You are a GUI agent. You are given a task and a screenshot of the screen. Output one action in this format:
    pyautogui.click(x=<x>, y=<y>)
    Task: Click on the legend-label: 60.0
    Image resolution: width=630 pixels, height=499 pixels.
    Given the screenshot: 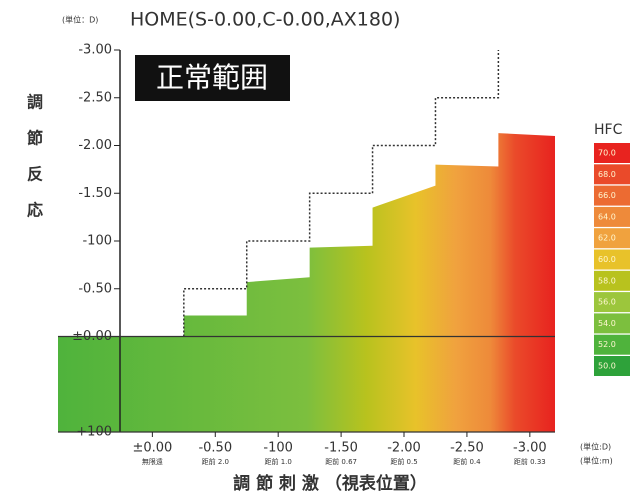 What is the action you would take?
    pyautogui.click(x=607, y=259)
    